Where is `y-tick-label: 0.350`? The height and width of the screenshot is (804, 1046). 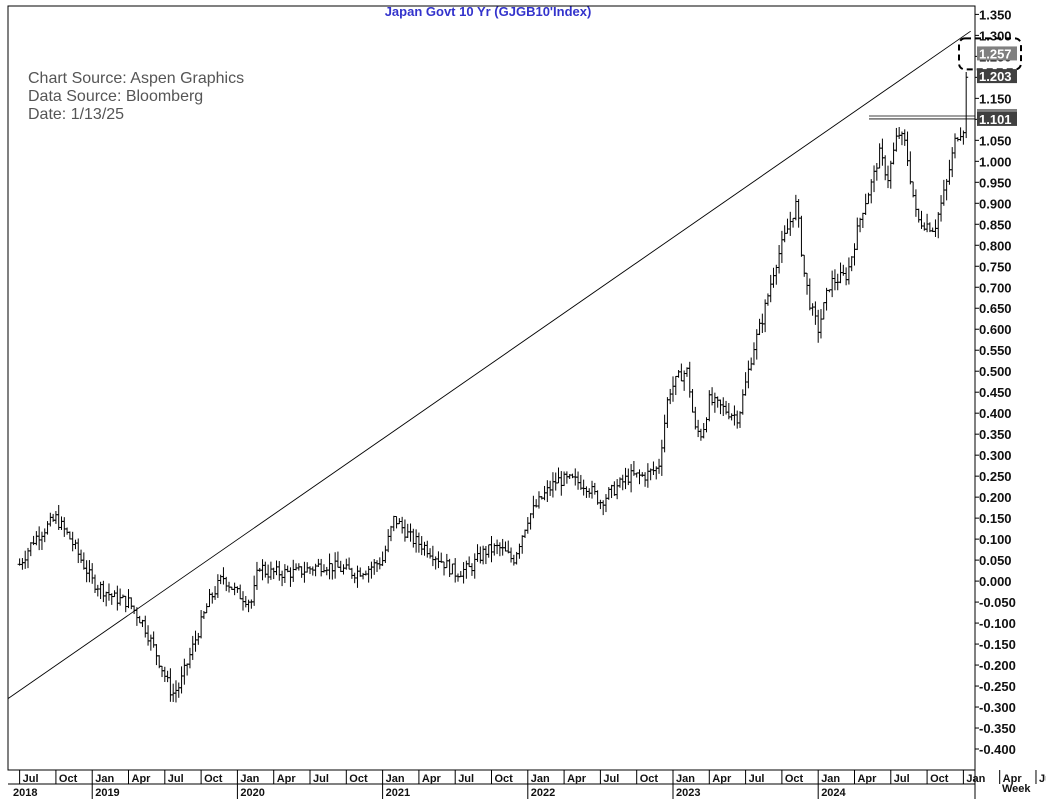
y-tick-label: 0.350 is located at coordinates (995, 434).